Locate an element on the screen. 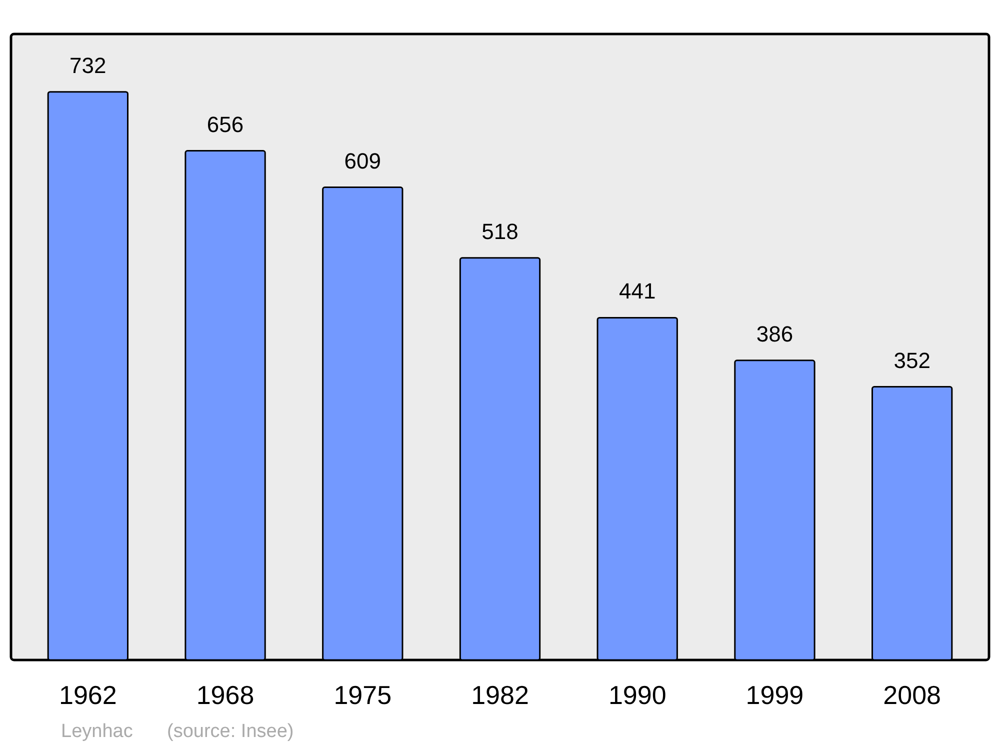 This screenshot has height=747, width=1000. data-label: 656 is located at coordinates (225, 124).